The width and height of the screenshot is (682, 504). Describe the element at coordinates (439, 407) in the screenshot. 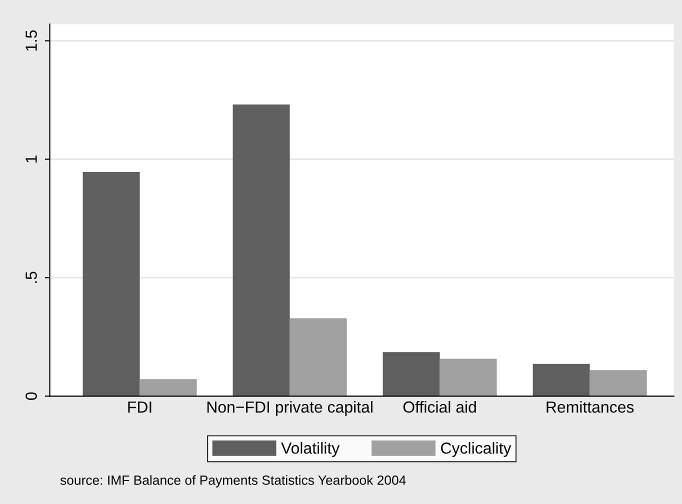

I see `x-tick-label: Official aid` at that location.